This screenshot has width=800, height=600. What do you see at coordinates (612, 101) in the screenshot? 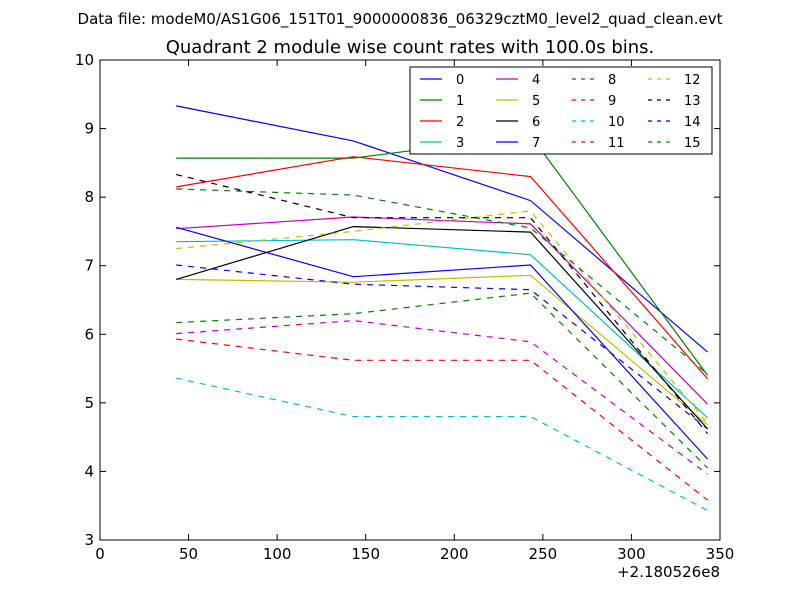
I see `legend-label-9: 9` at bounding box center [612, 101].